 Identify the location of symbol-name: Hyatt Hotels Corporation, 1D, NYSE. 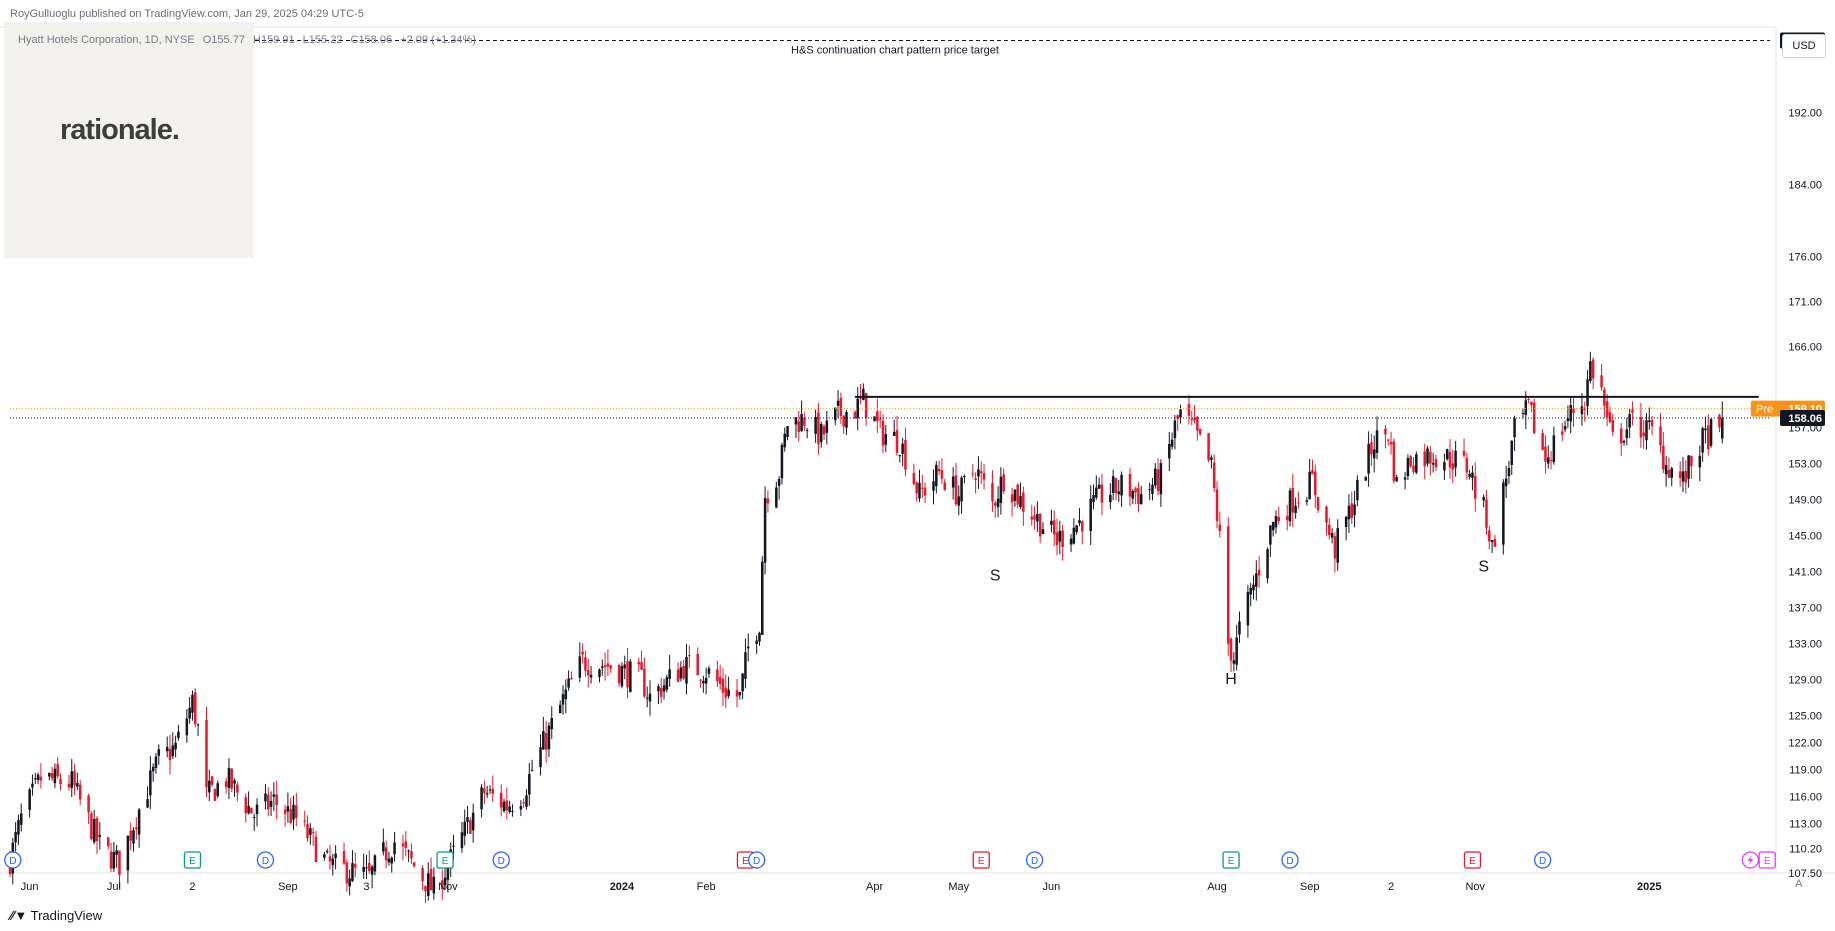
(106, 40).